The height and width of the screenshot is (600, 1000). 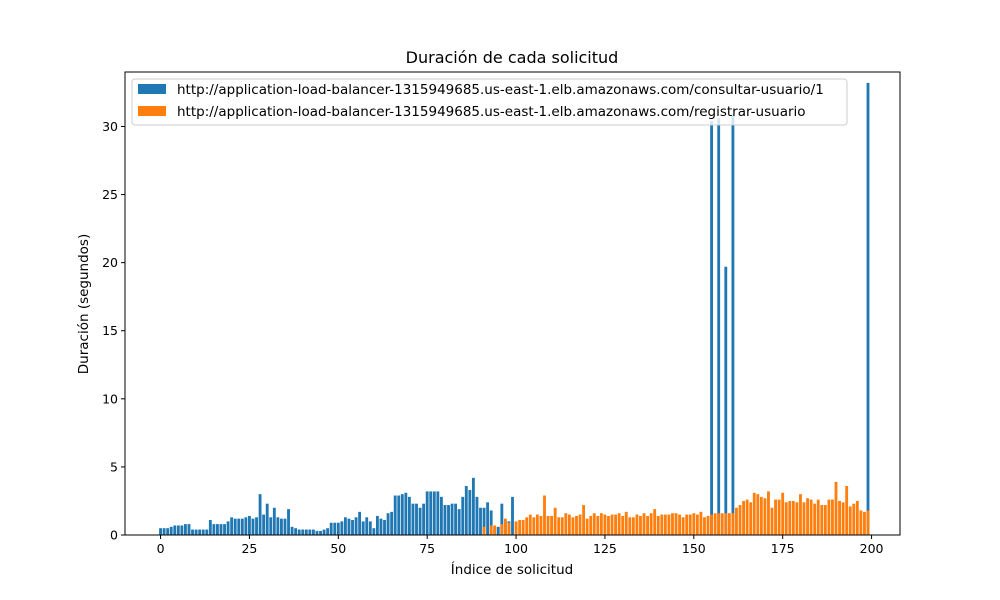 I want to click on y-tick-label-25: 25, so click(x=110, y=194).